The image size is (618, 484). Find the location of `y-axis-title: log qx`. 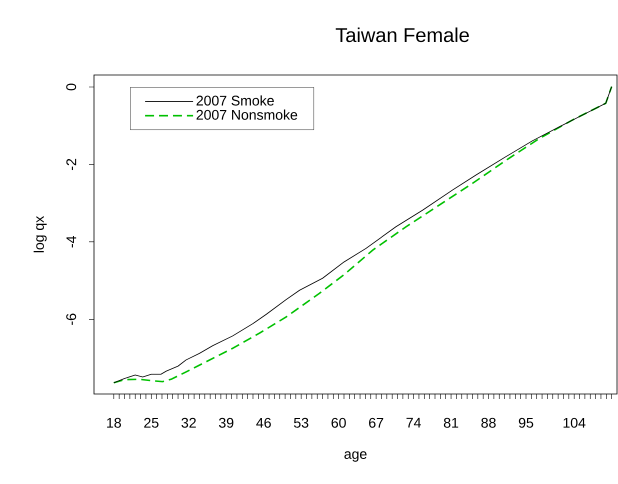

y-axis-title: log qx is located at coordinates (40, 234).